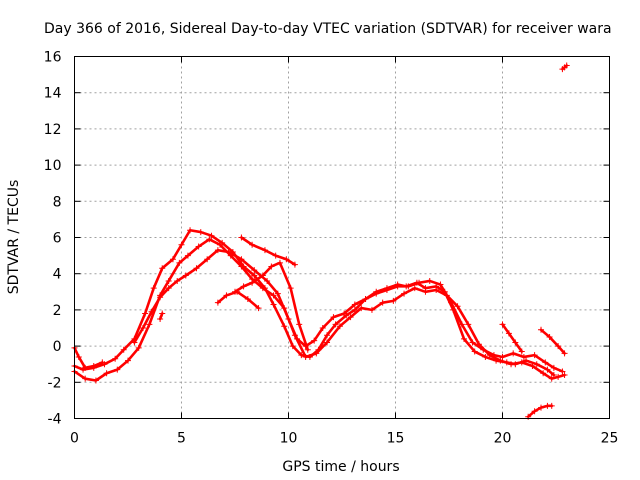  I want to click on x-tick-label: 5, so click(181, 439).